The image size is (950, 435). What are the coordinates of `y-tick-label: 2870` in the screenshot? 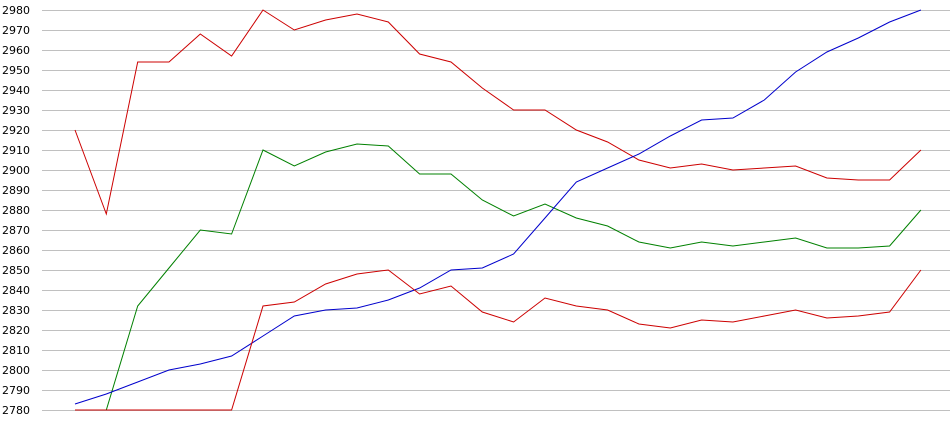 It's located at (16, 230).